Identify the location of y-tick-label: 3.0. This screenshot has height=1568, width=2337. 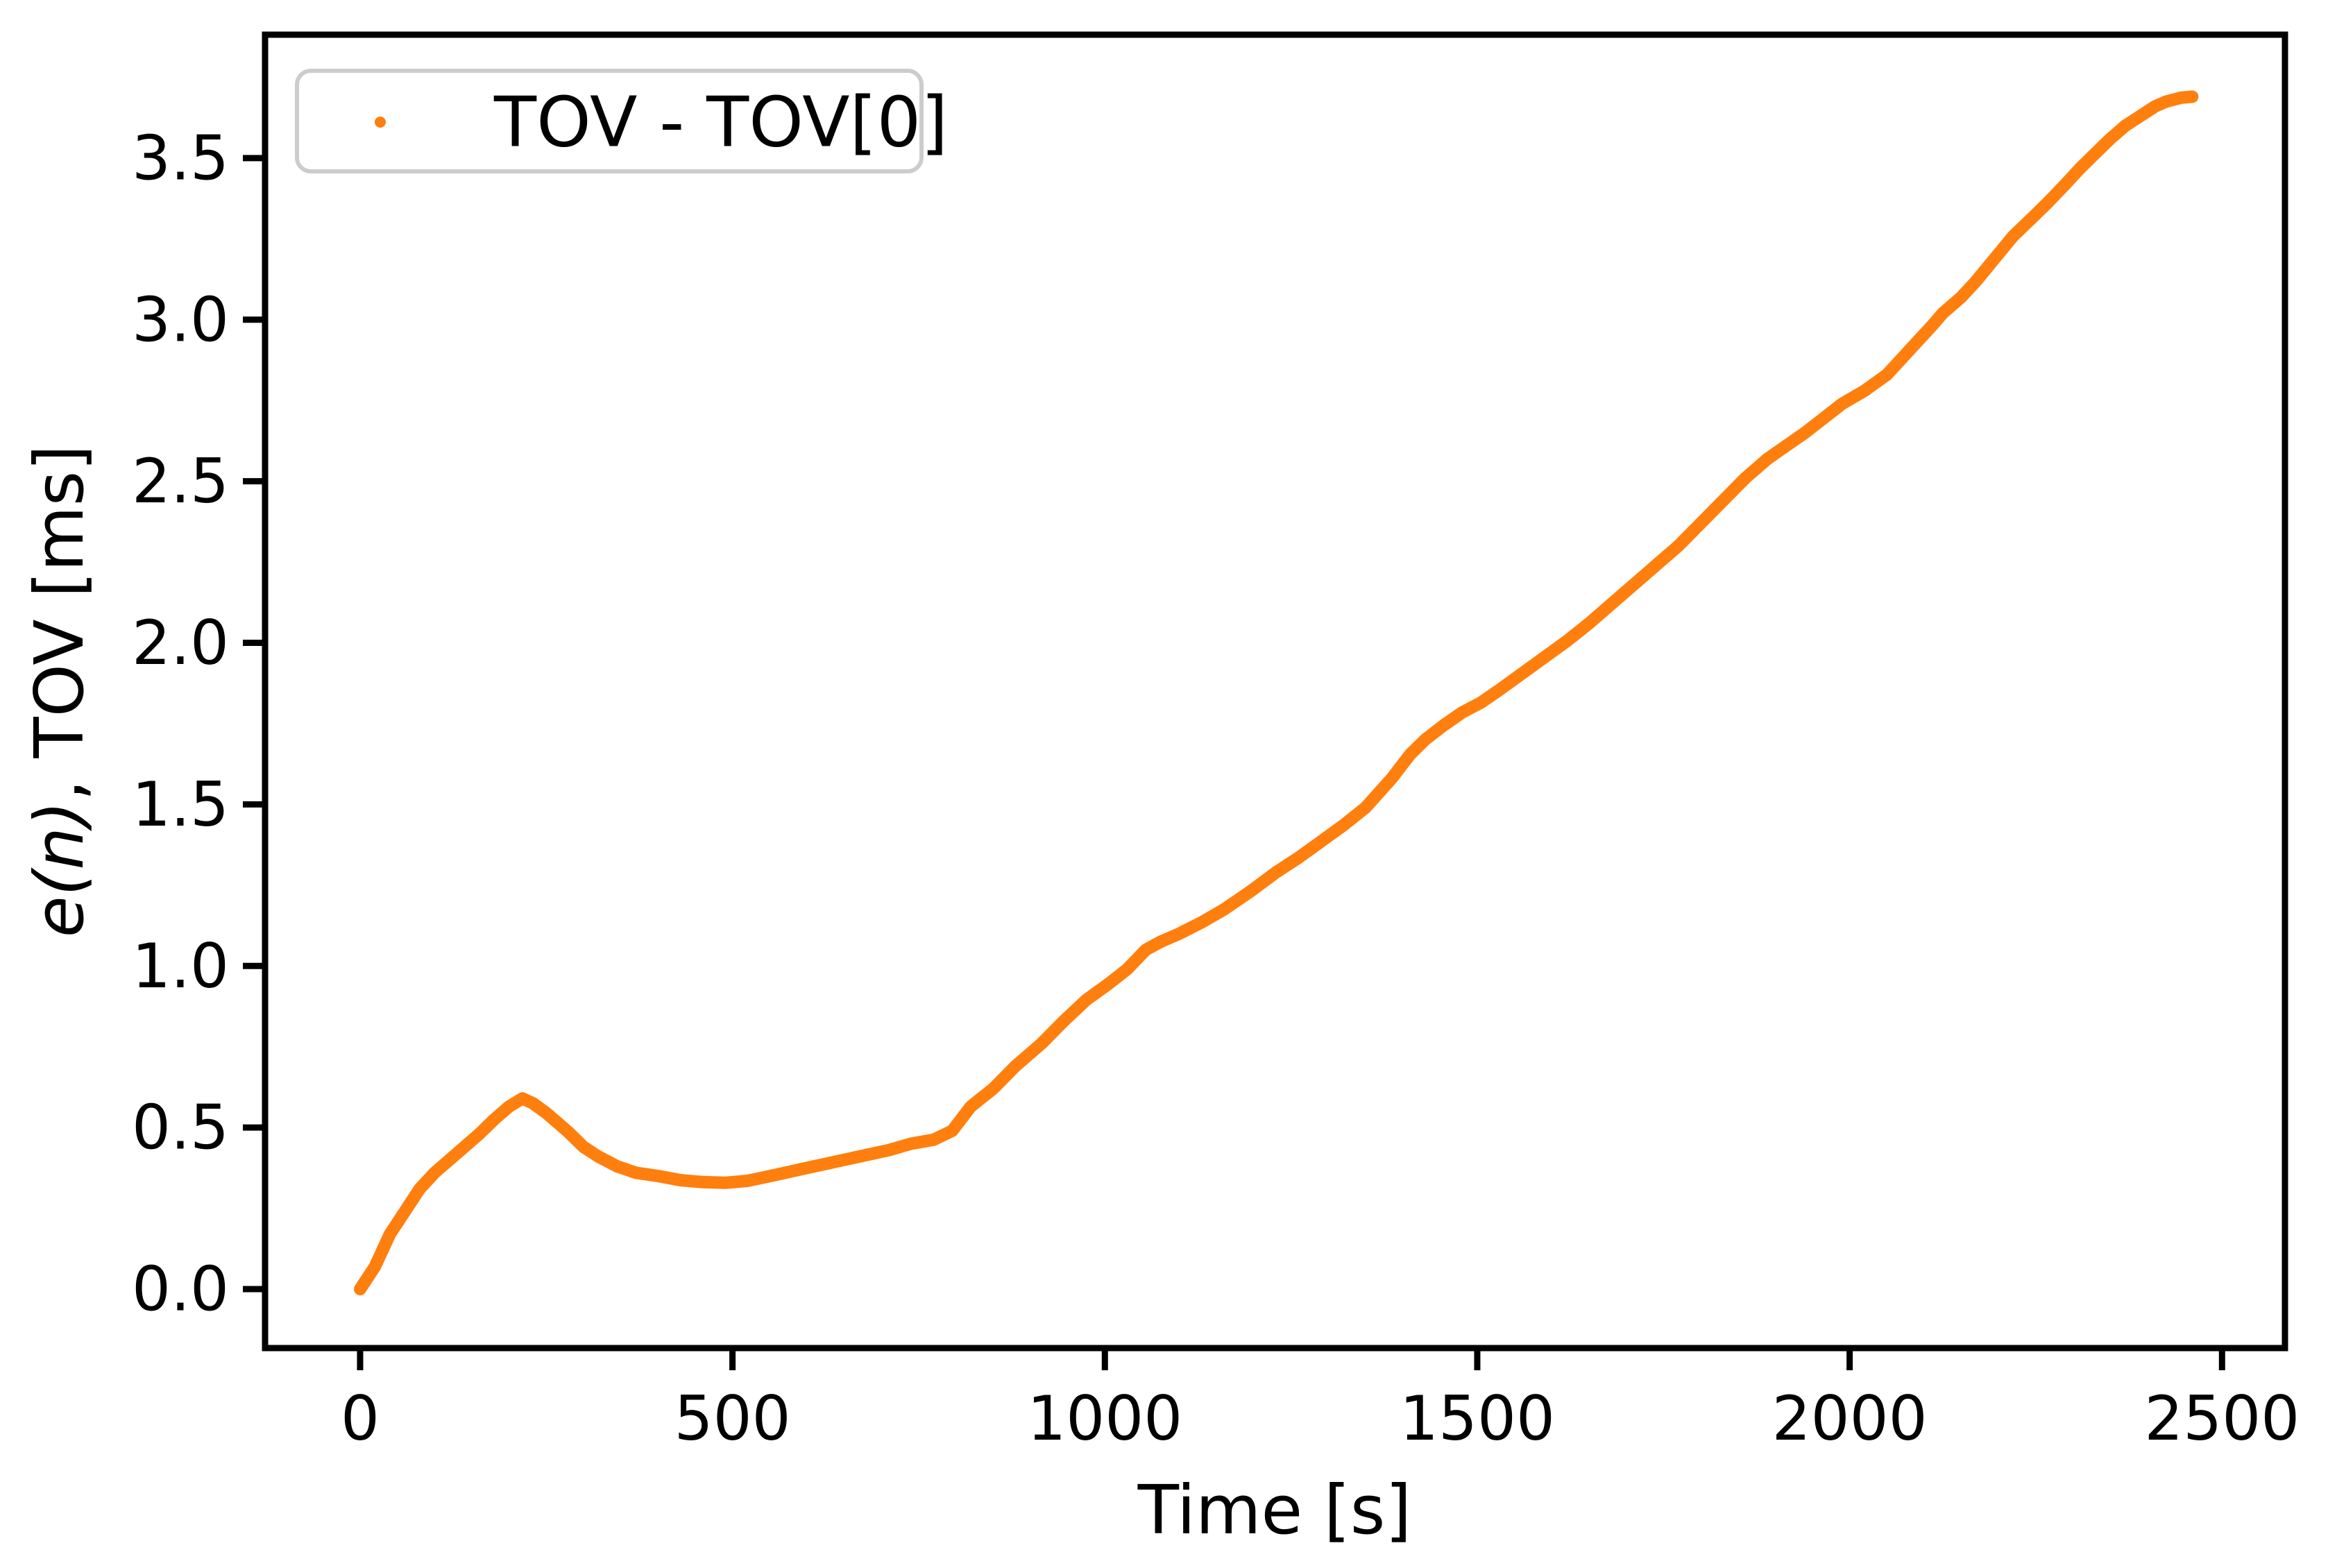
(180, 319).